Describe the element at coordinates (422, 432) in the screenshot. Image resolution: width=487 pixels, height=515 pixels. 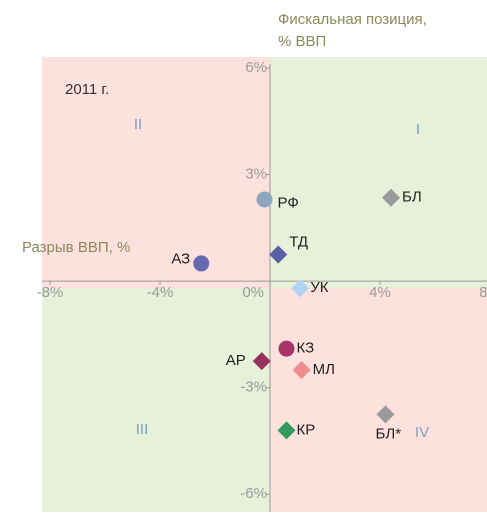
I see `quadrant-label: IV` at that location.